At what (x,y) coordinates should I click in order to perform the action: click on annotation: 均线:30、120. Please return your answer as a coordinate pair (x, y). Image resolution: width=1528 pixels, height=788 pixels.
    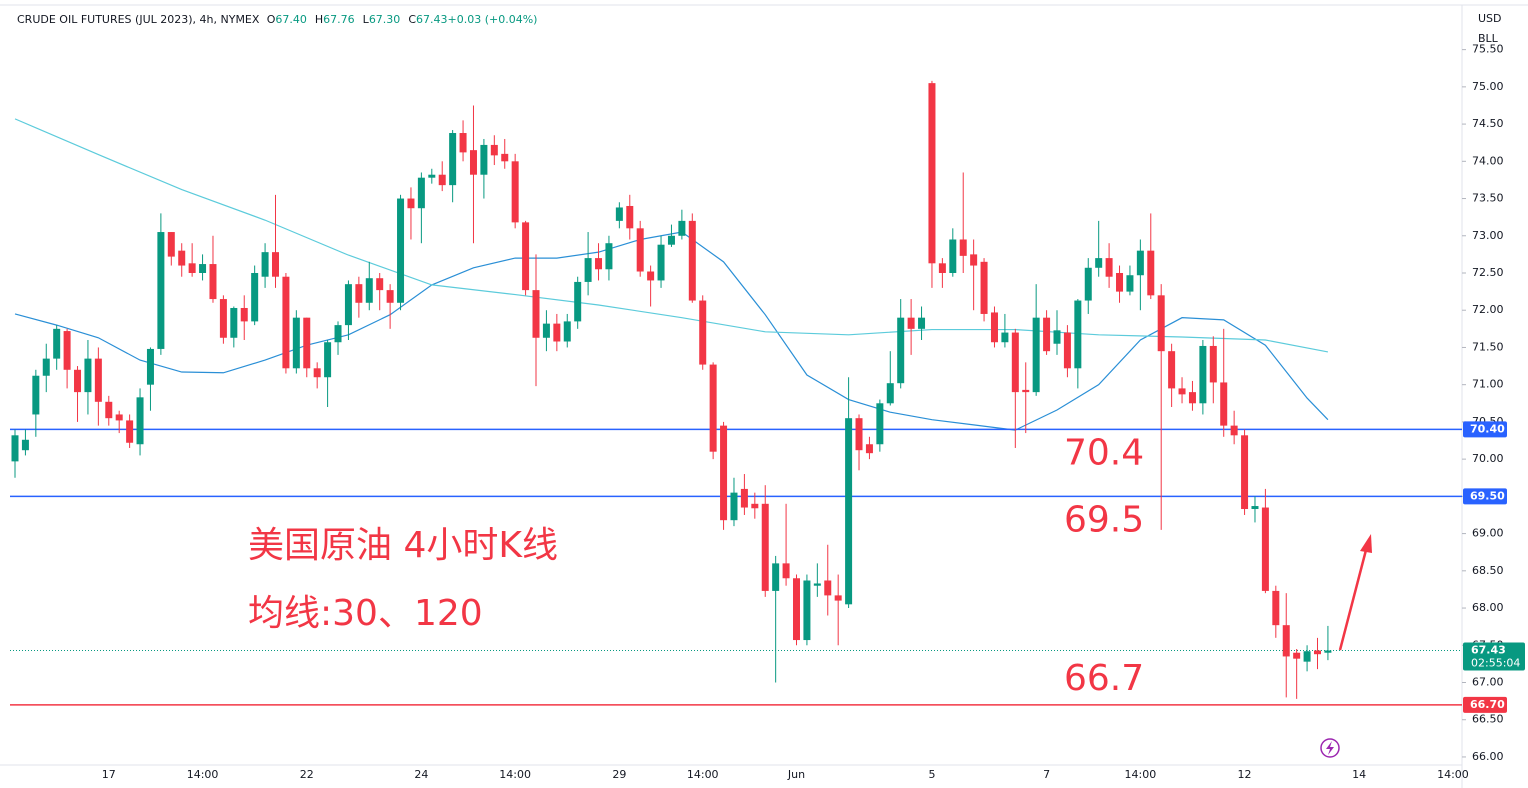
    Looking at the image, I should click on (365, 613).